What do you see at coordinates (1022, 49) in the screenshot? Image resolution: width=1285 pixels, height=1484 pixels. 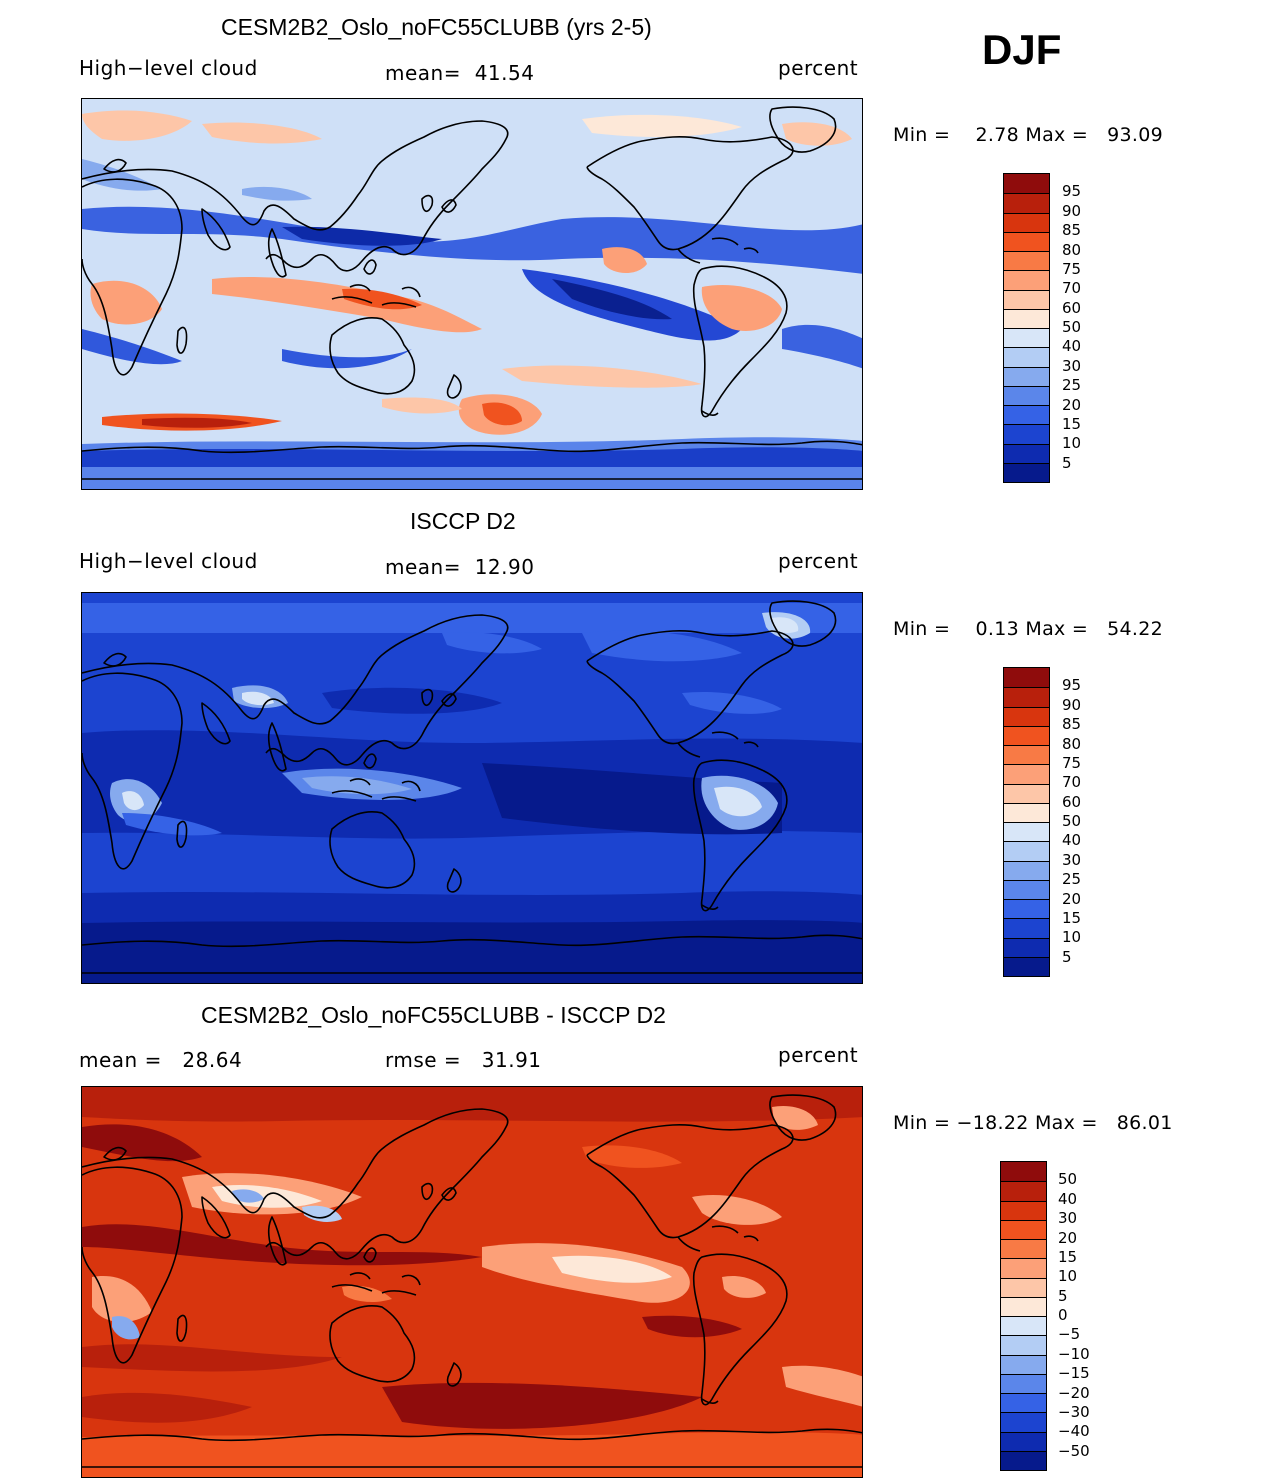 I see `season-label: DJF` at bounding box center [1022, 49].